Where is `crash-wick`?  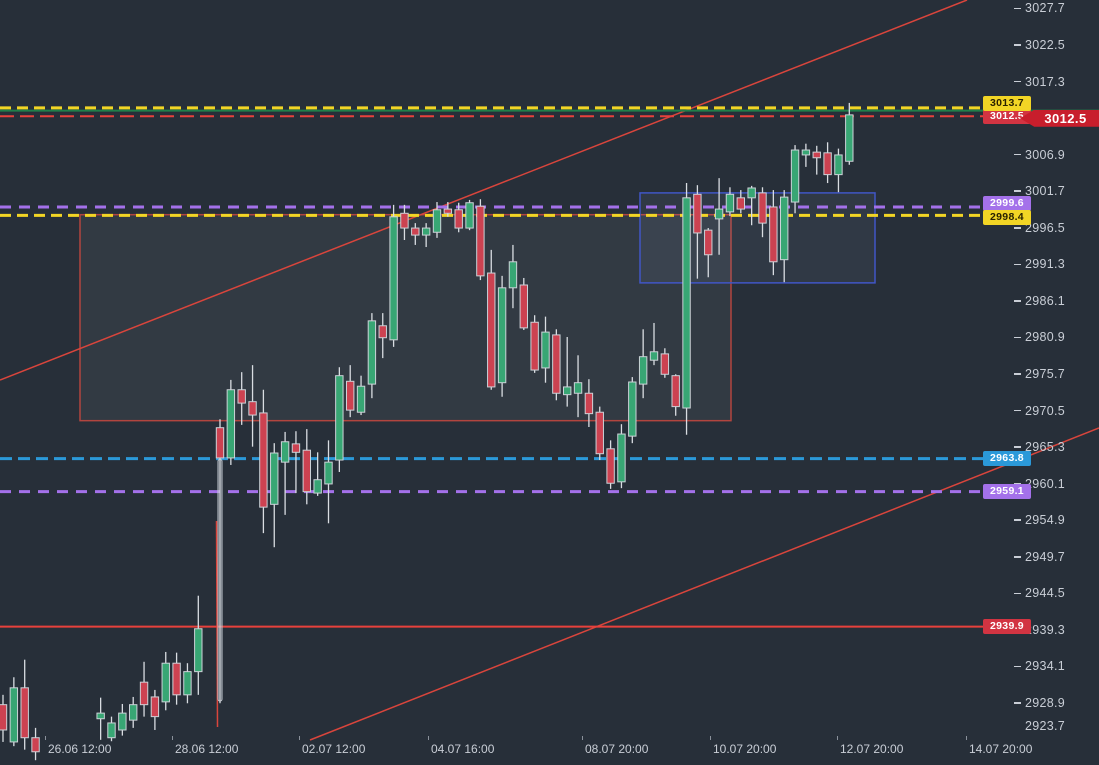 crash-wick is located at coordinates (220, 580).